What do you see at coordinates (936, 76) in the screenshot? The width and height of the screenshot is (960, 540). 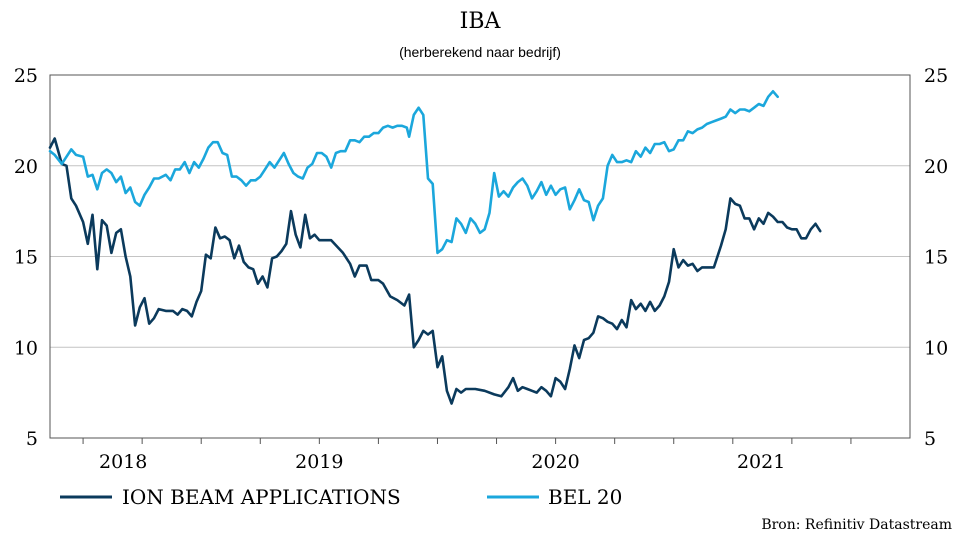 I see `y-tick-right-25: 25` at bounding box center [936, 76].